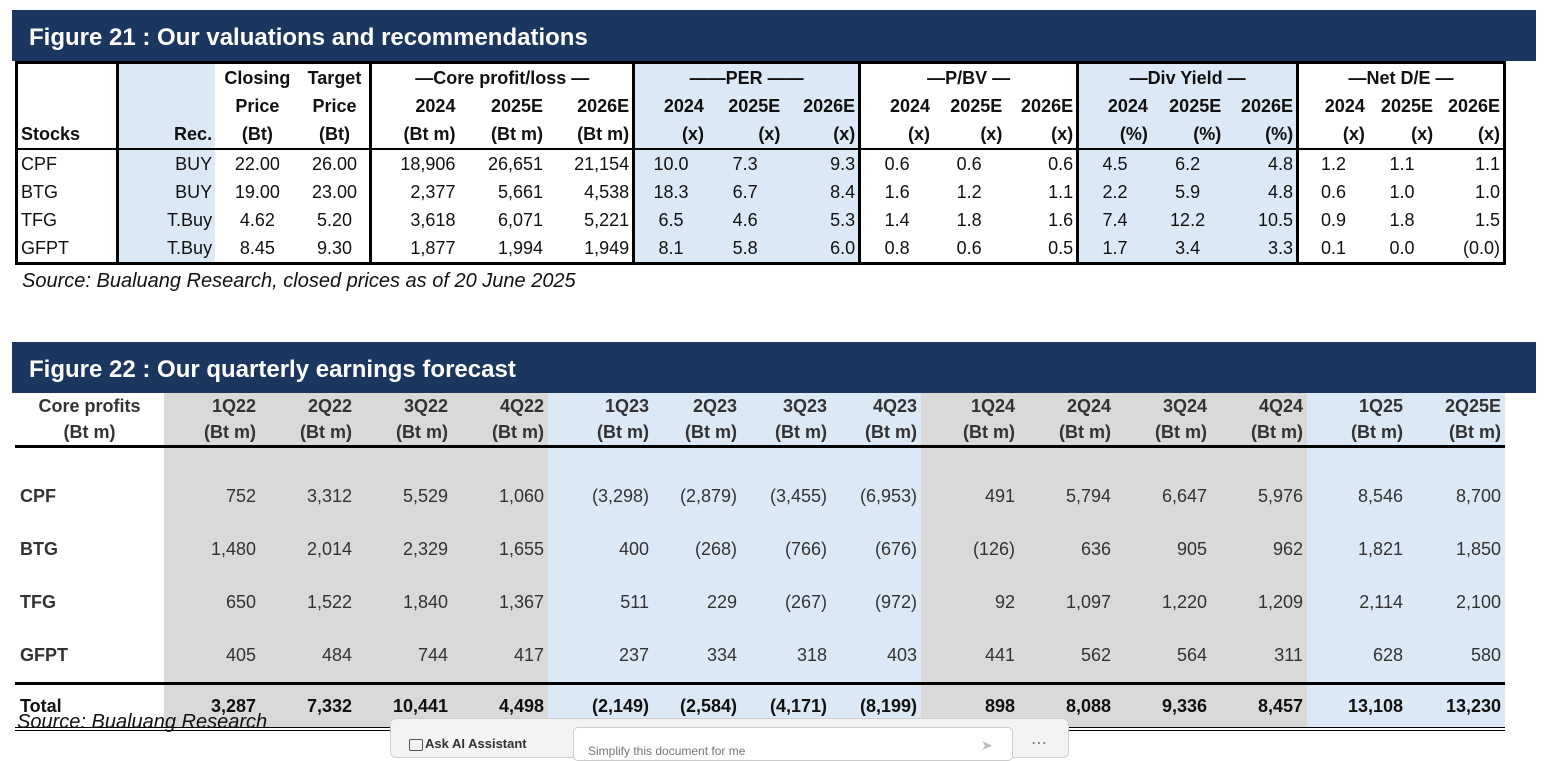  I want to click on value-cell: 1,220, so click(1163, 602).